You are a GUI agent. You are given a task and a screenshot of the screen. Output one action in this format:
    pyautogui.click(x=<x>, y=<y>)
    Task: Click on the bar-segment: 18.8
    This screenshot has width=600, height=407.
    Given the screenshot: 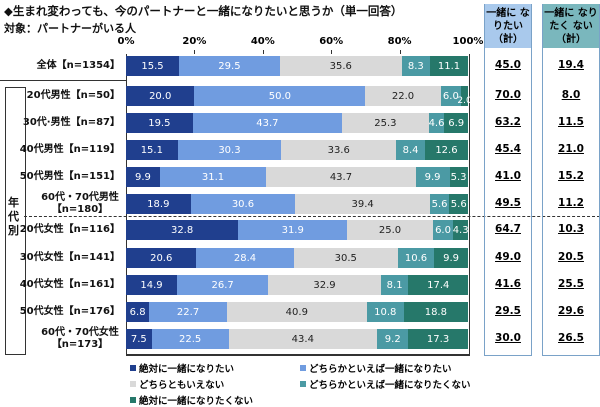 What is the action you would take?
    pyautogui.click(x=435, y=312)
    